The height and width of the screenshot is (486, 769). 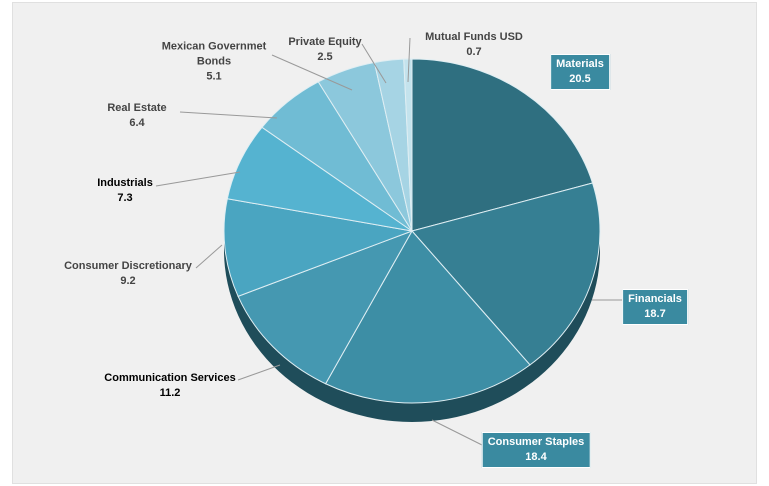 What do you see at coordinates (214, 54) in the screenshot?
I see `category-label: Mexican Governmet Bonds` at bounding box center [214, 54].